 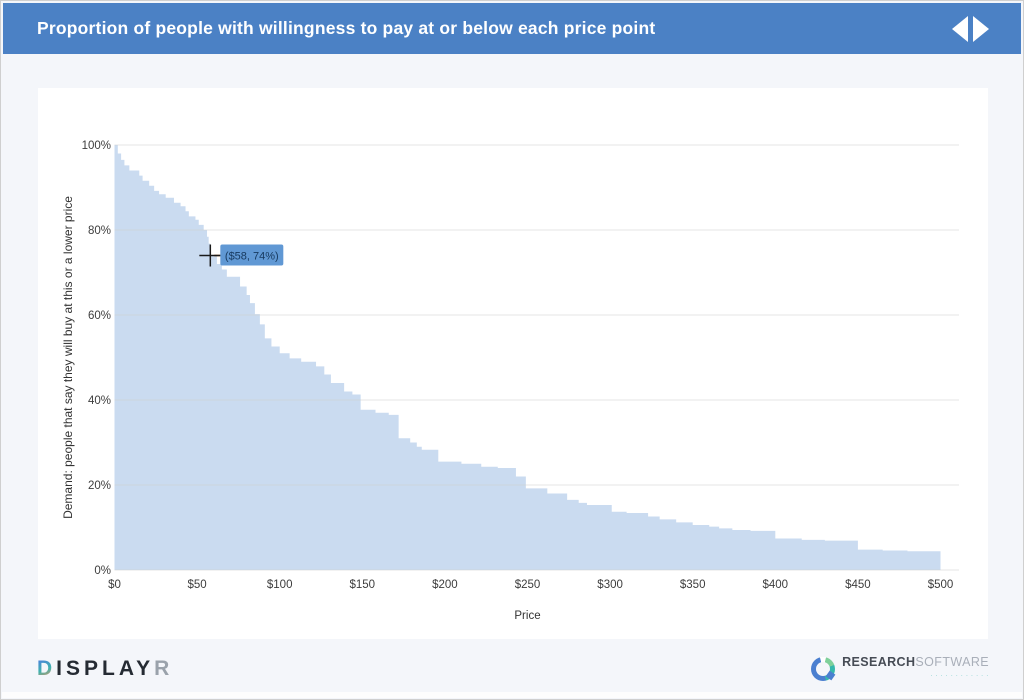 What do you see at coordinates (970, 28) in the screenshot?
I see `slide-navigation` at bounding box center [970, 28].